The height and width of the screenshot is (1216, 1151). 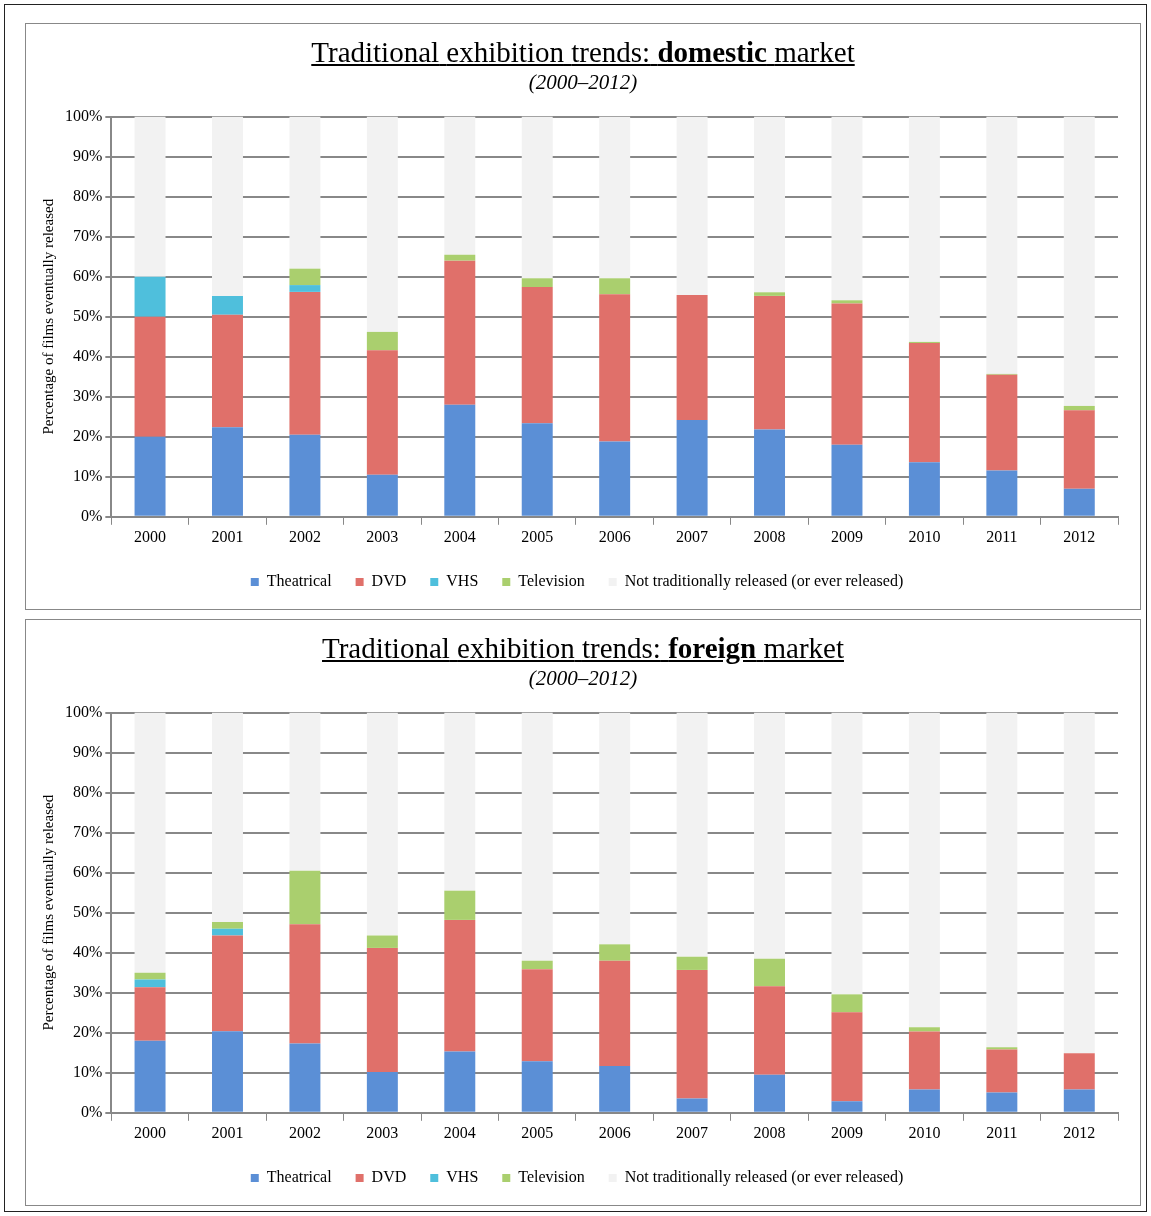 I want to click on chart-title: Traditional exhibition trends: foreign market, so click(x=583, y=648).